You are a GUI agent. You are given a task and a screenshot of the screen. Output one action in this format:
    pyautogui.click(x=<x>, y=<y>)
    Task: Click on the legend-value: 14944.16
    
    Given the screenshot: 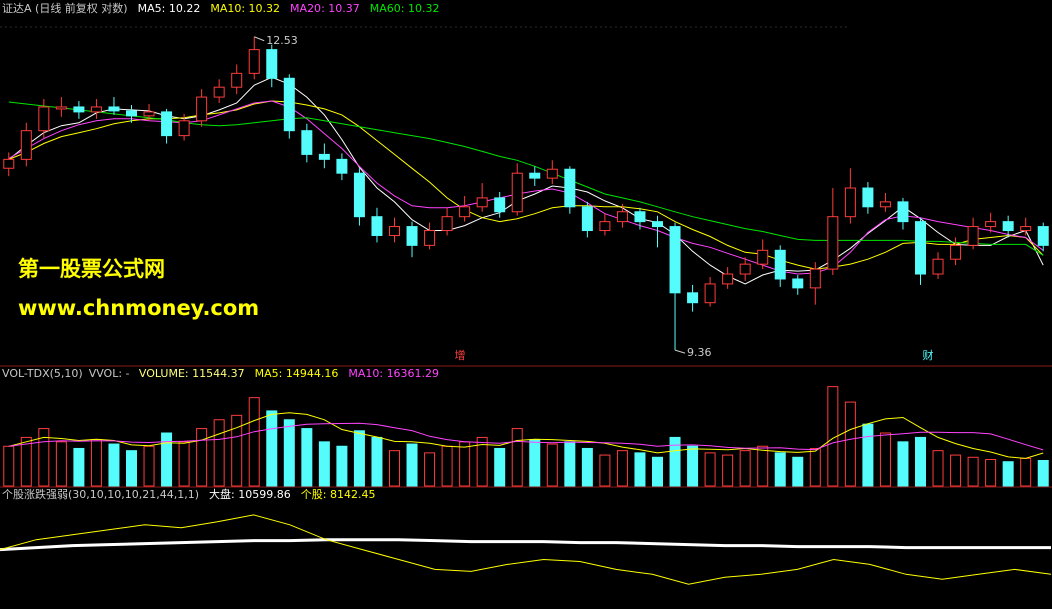 What is the action you would take?
    pyautogui.click(x=312, y=373)
    